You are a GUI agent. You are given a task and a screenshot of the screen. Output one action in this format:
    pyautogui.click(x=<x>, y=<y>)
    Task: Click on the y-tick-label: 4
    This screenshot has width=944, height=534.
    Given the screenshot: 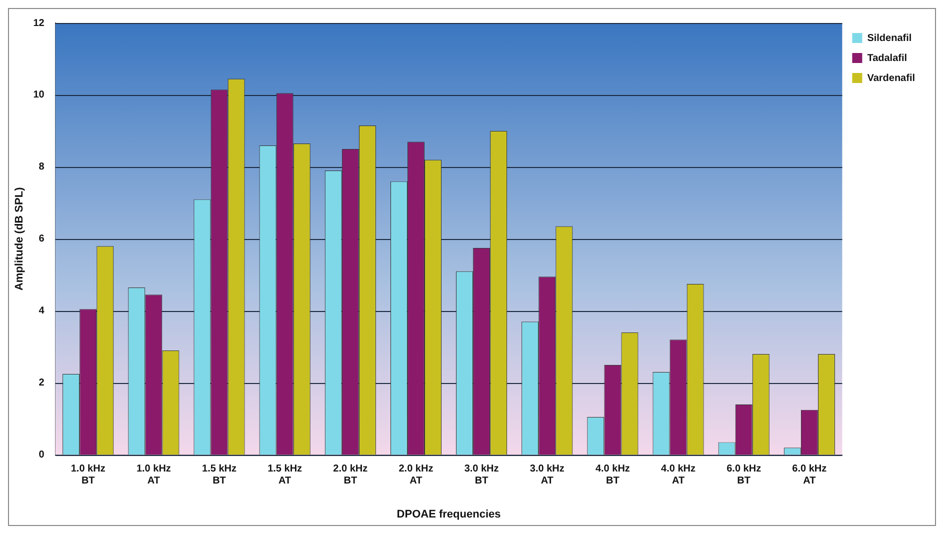 What is the action you would take?
    pyautogui.click(x=41, y=311)
    